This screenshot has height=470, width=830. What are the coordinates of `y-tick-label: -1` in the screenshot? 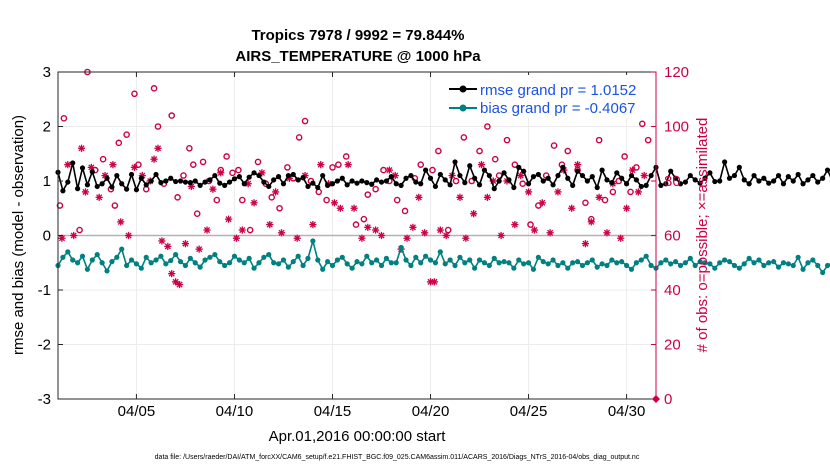 It's located at (44, 290).